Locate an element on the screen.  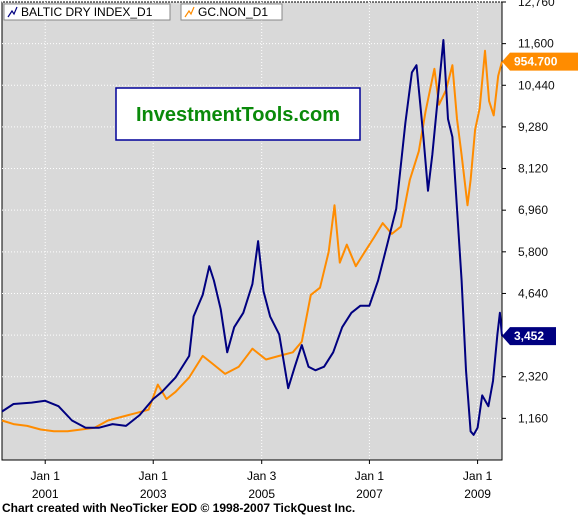
gold-last-value-badge is located at coordinates (540, 61).